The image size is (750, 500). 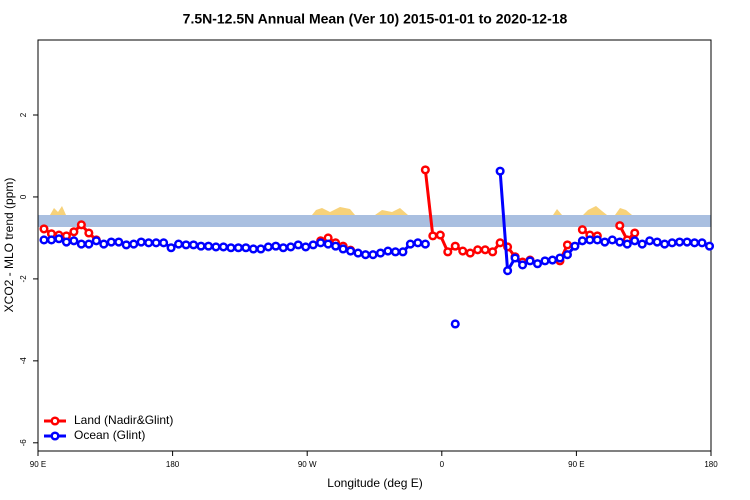 What do you see at coordinates (307, 464) in the screenshot?
I see `x-tick-label: 90 W` at bounding box center [307, 464].